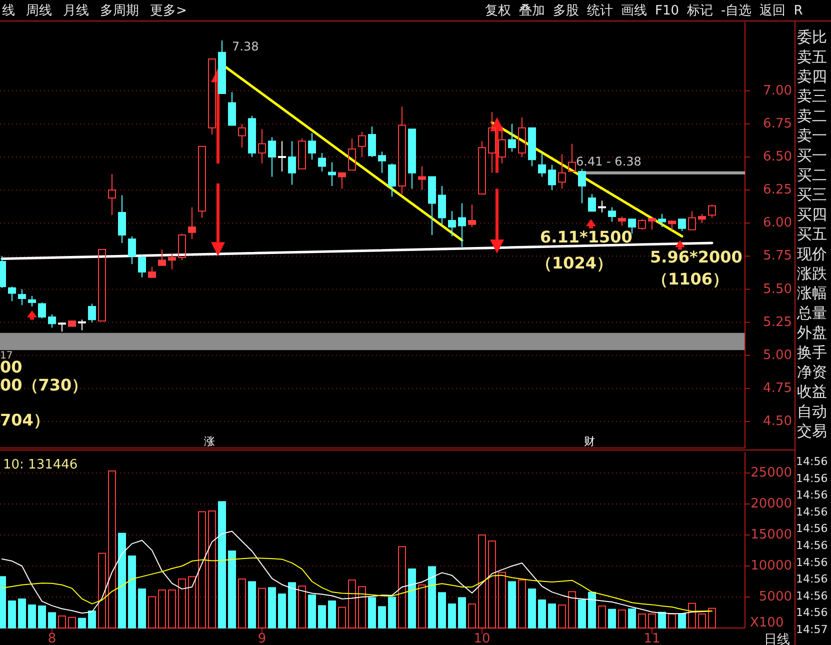 The width and height of the screenshot is (831, 645). What do you see at coordinates (812, 37) in the screenshot?
I see `text: 委比` at bounding box center [812, 37].